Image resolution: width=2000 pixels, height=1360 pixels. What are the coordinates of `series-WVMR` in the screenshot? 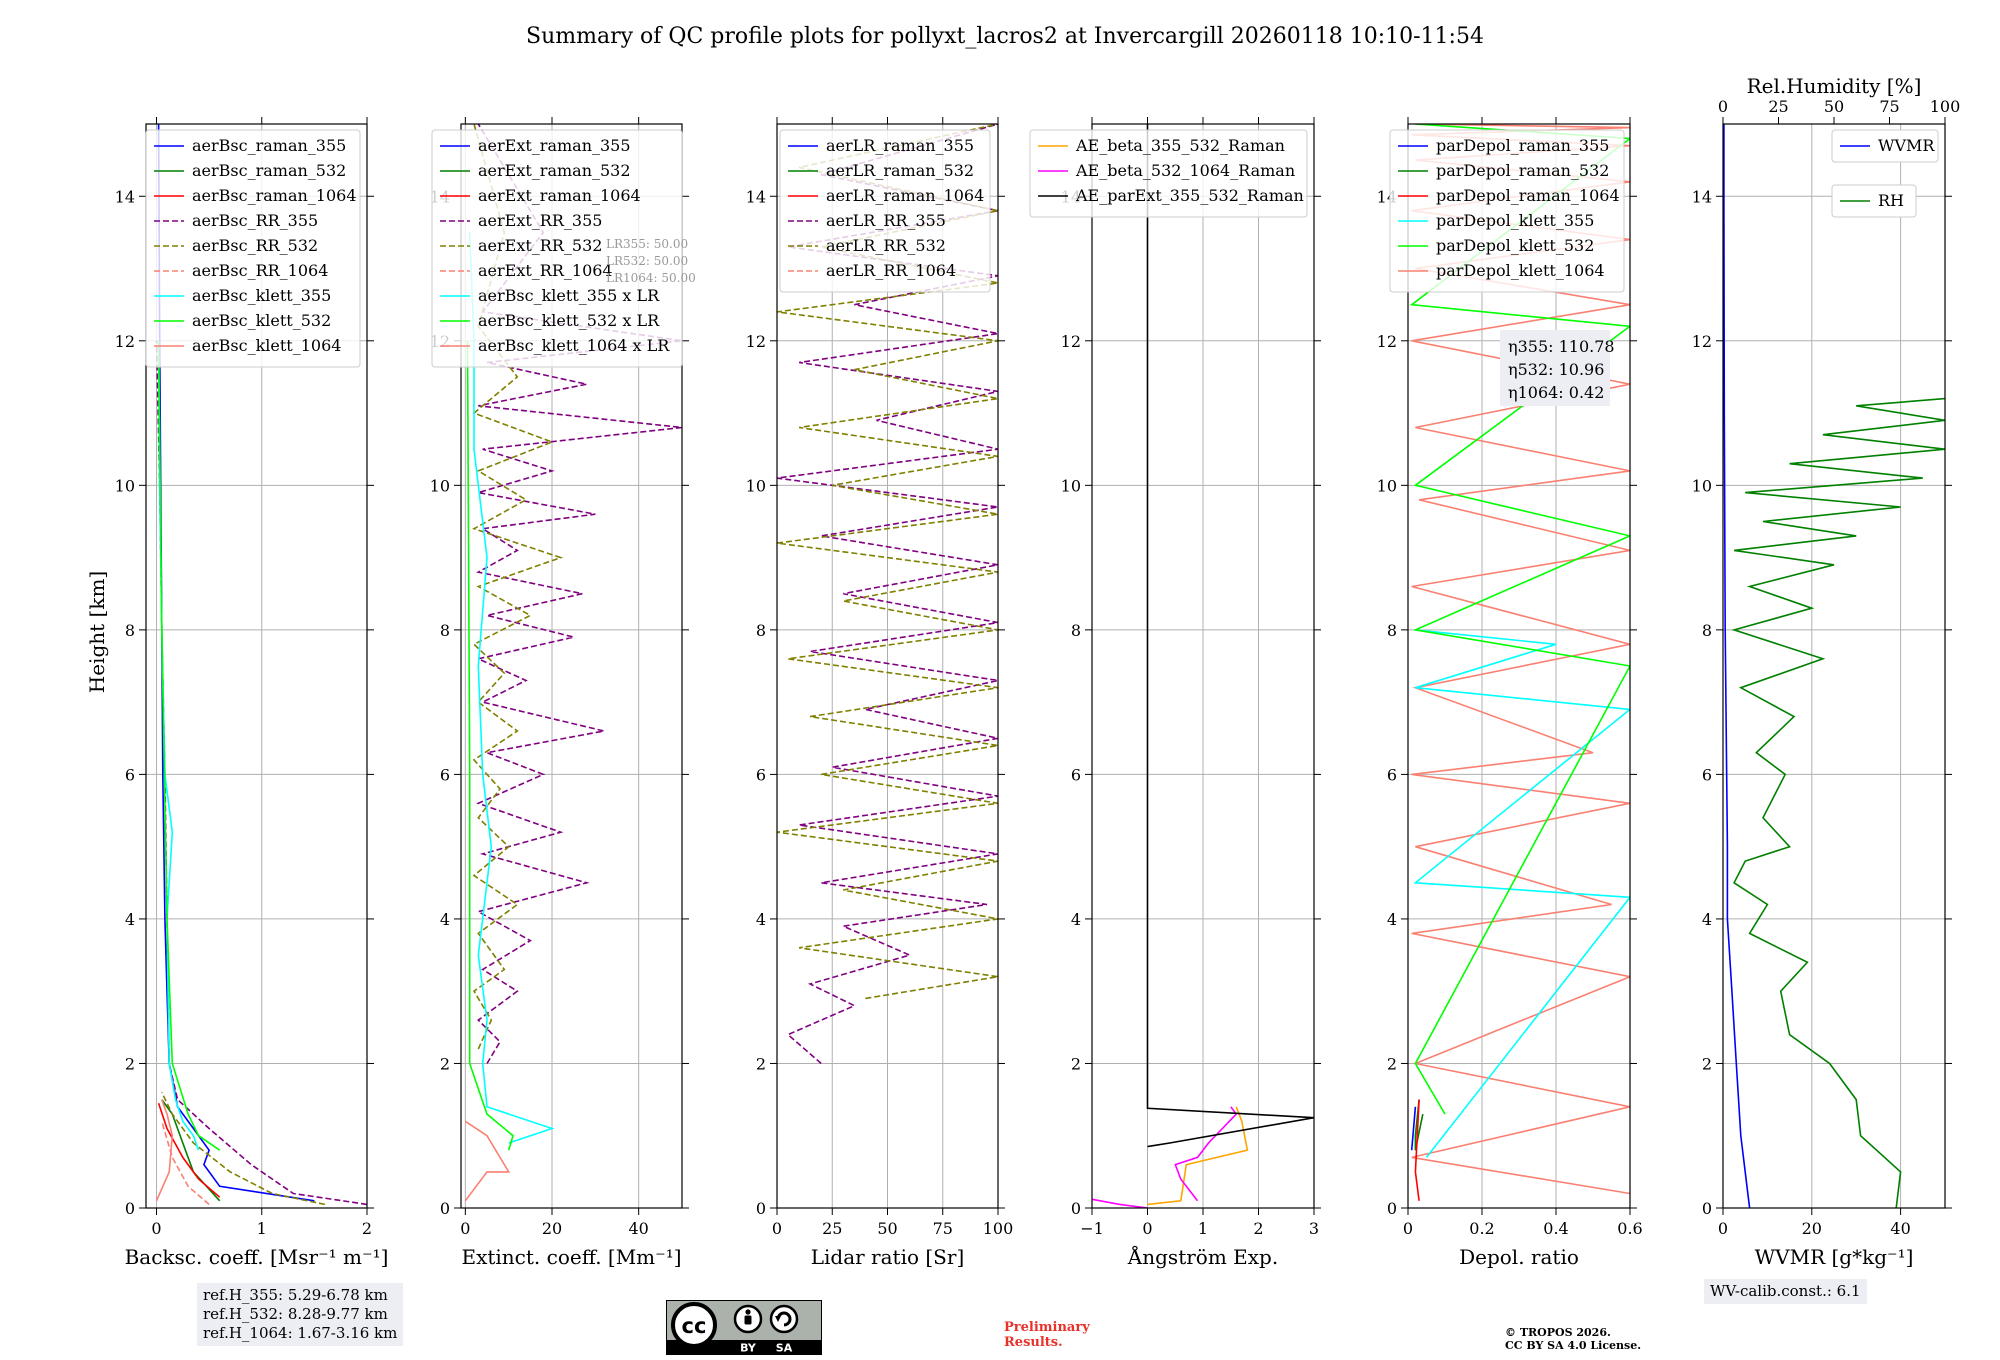 It's located at (1737, 666).